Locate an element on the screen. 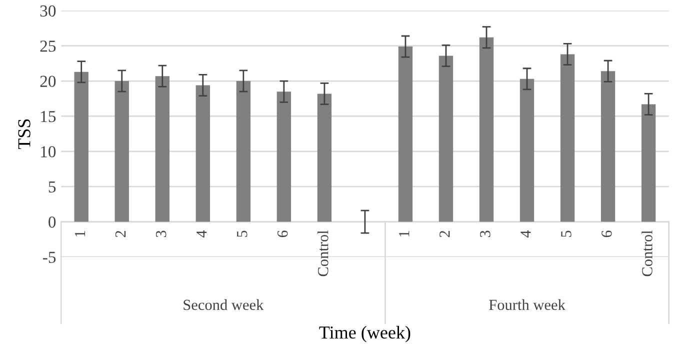 Image resolution: width=679 pixels, height=344 pixels. y-tick-label: 20 is located at coordinates (48, 81).